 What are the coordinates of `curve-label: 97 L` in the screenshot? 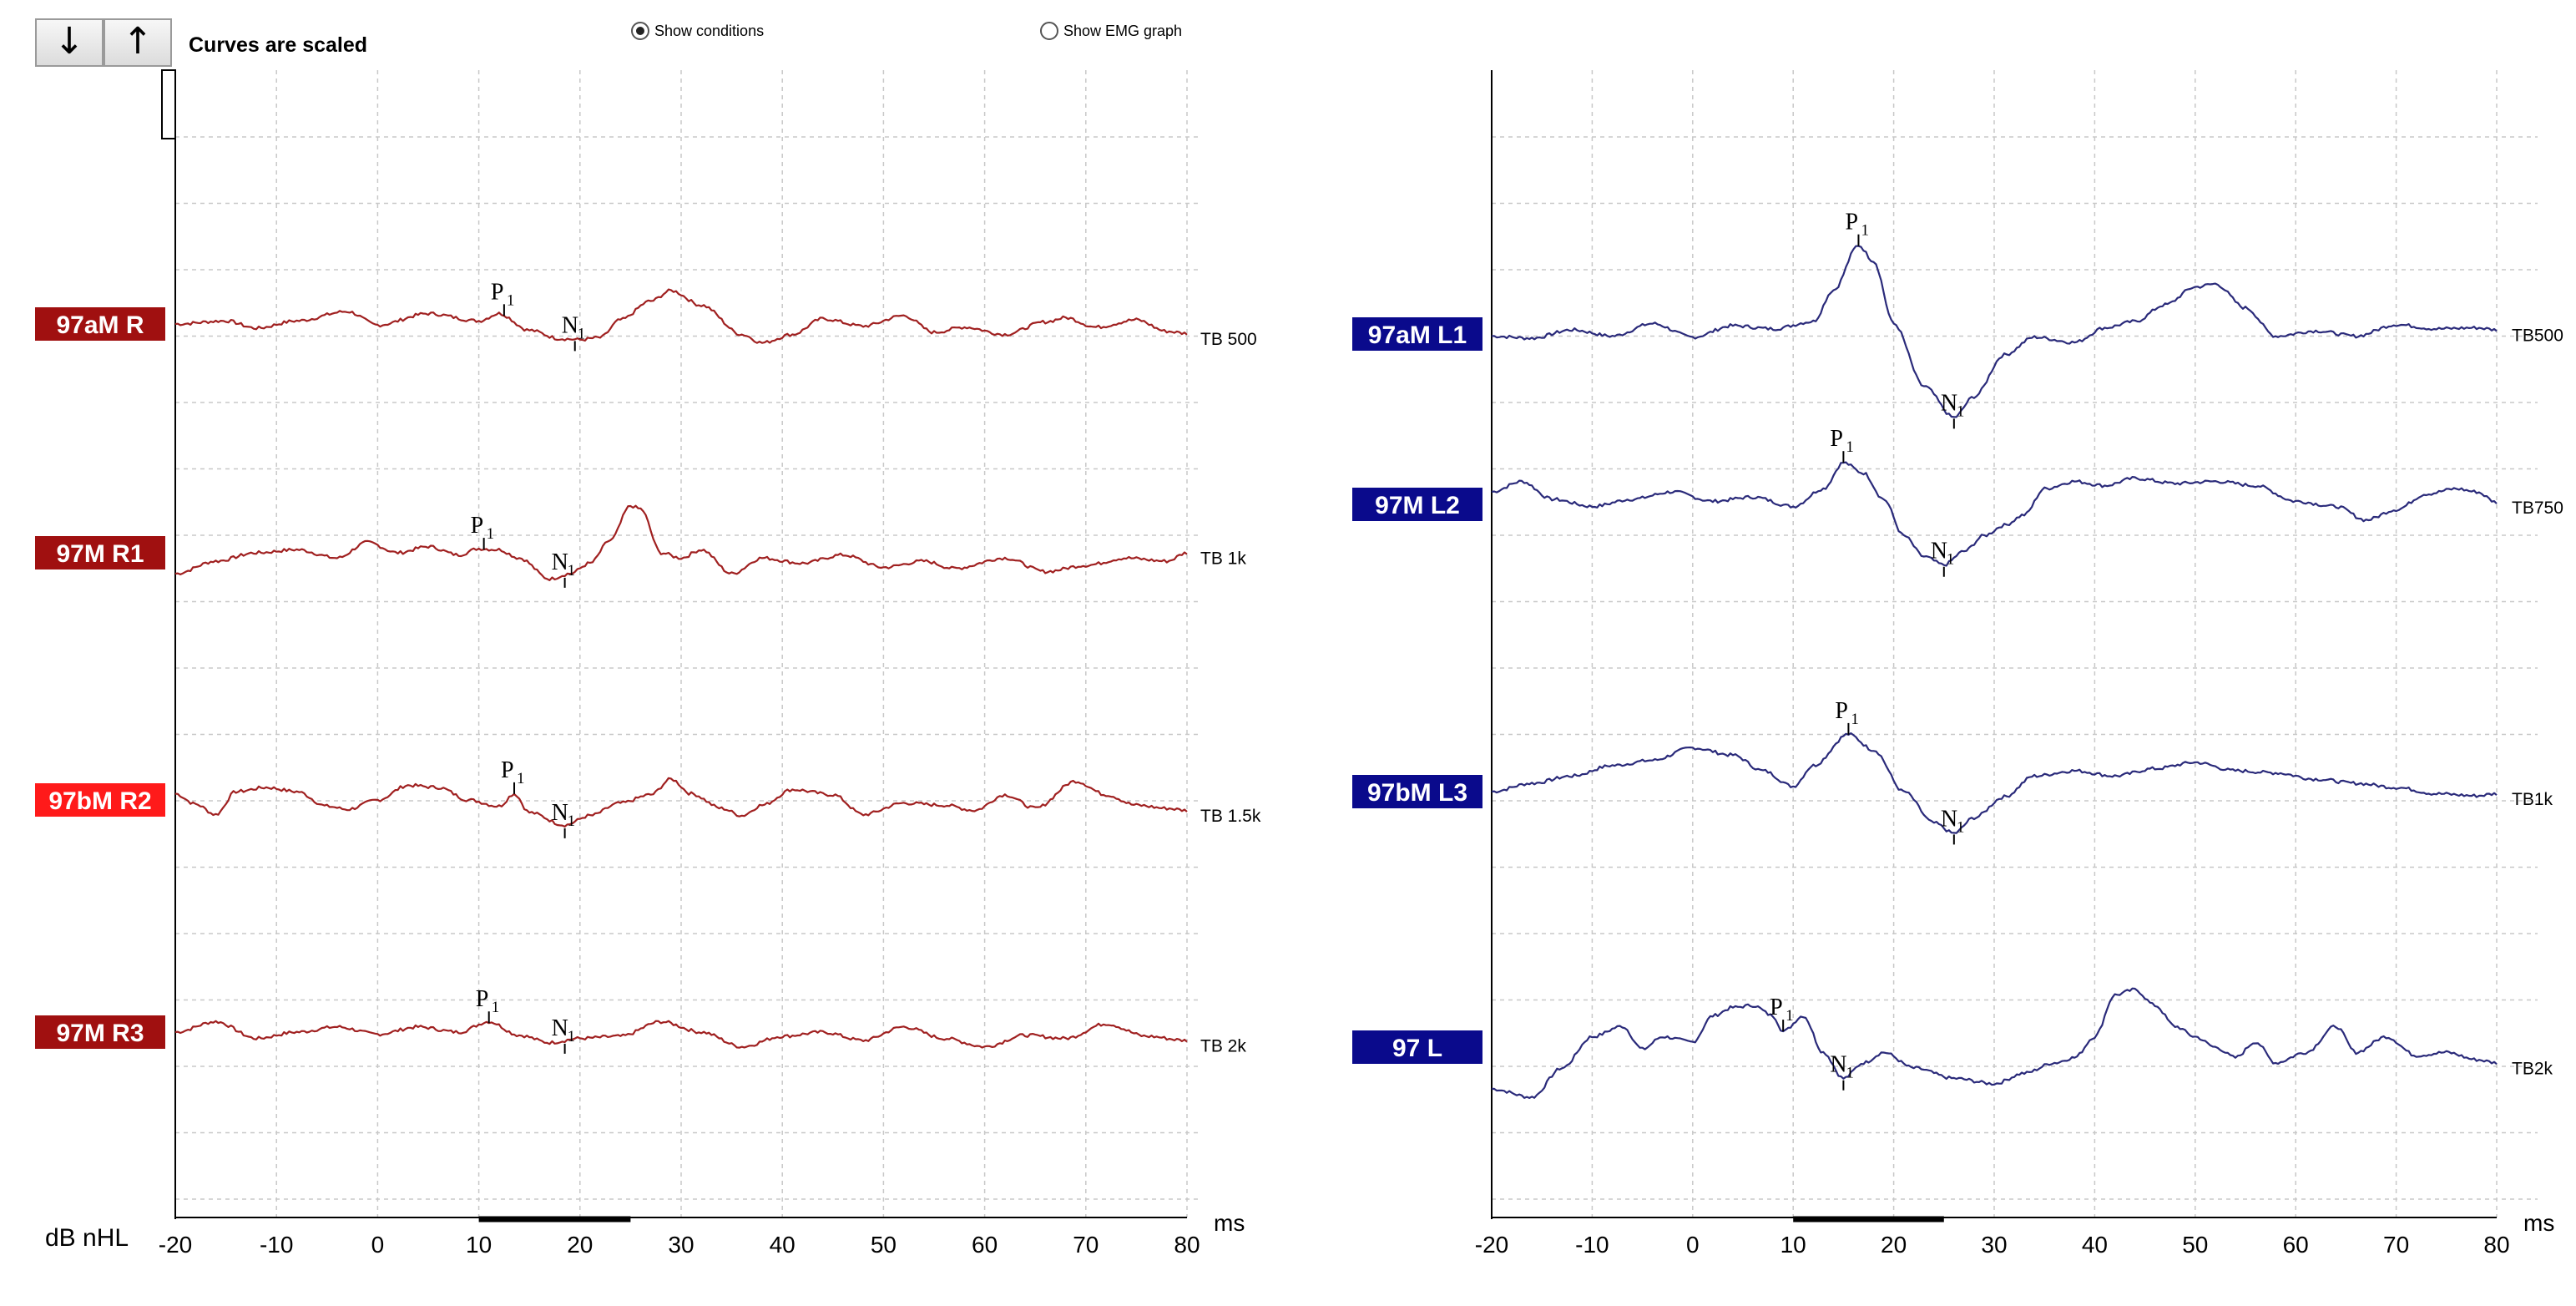 It's located at (1417, 1047).